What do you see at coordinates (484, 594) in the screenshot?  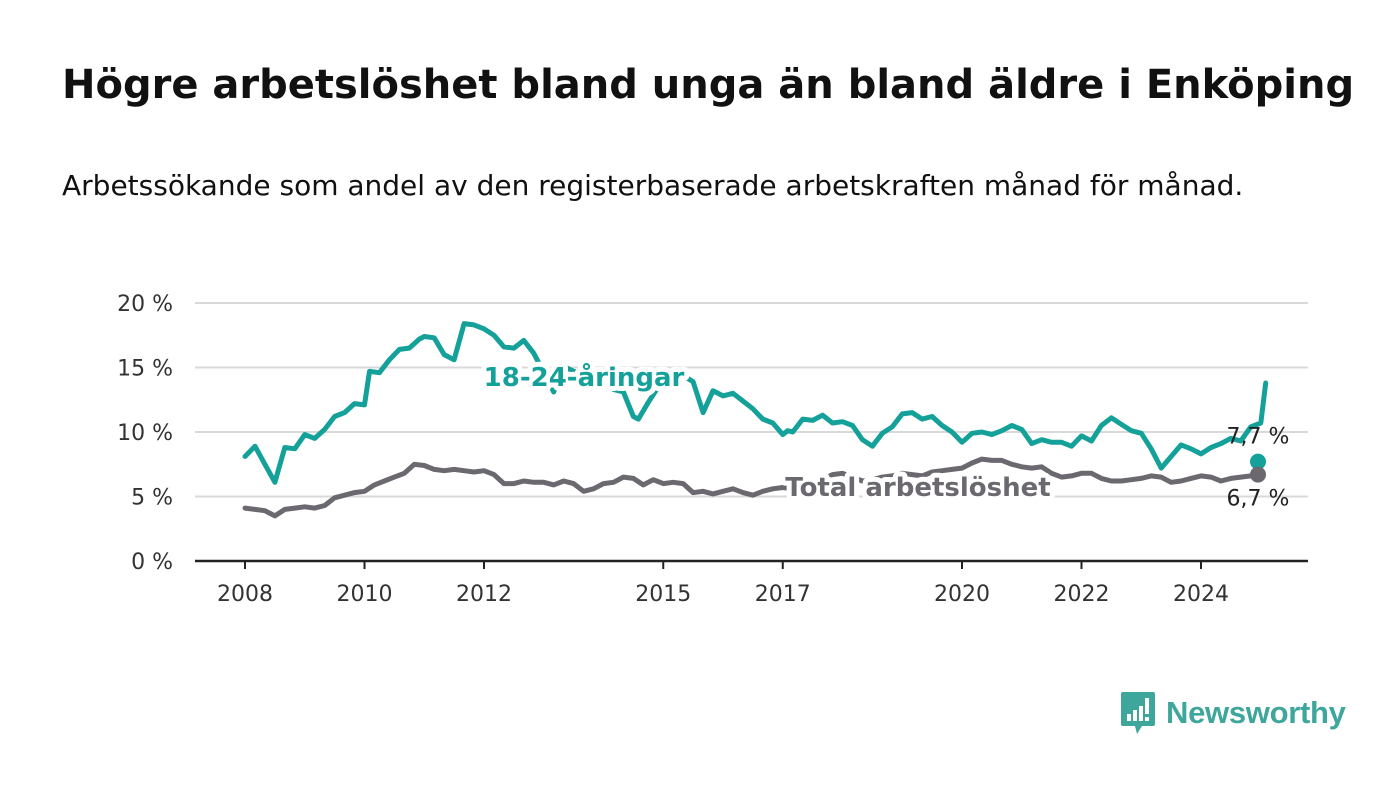 I see `x-tick-label: 2012` at bounding box center [484, 594].